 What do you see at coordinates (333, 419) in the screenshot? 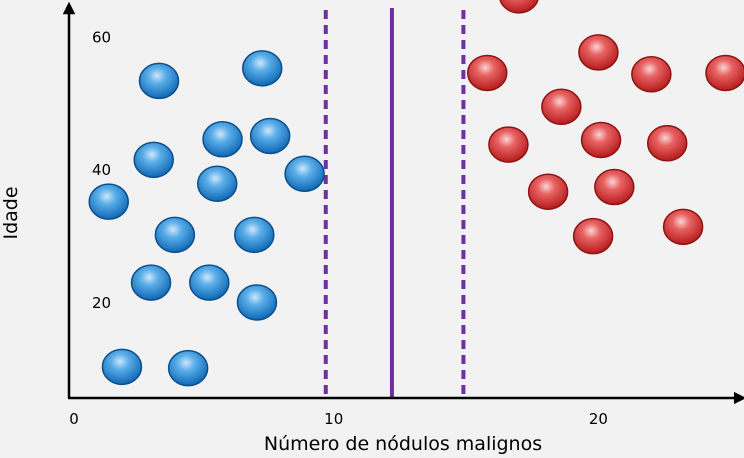
I see `x-tick-label: 10` at bounding box center [333, 419].